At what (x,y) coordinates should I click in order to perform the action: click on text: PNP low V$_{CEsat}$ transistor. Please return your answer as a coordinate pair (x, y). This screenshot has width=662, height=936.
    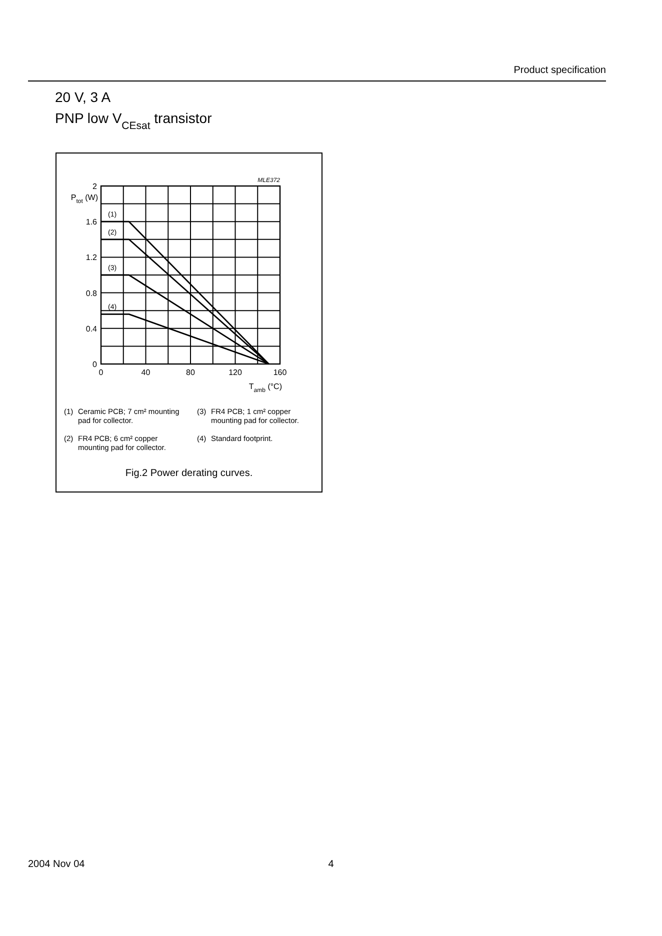
    Looking at the image, I should click on (133, 121).